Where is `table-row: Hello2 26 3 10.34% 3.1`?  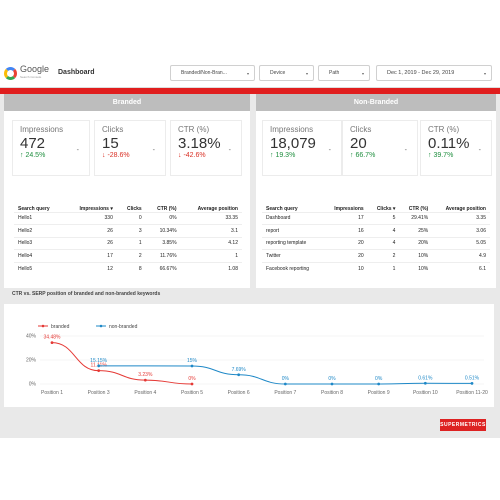
table-row: Hello2 26 3 10.34% 3.1 is located at coordinates (128, 230).